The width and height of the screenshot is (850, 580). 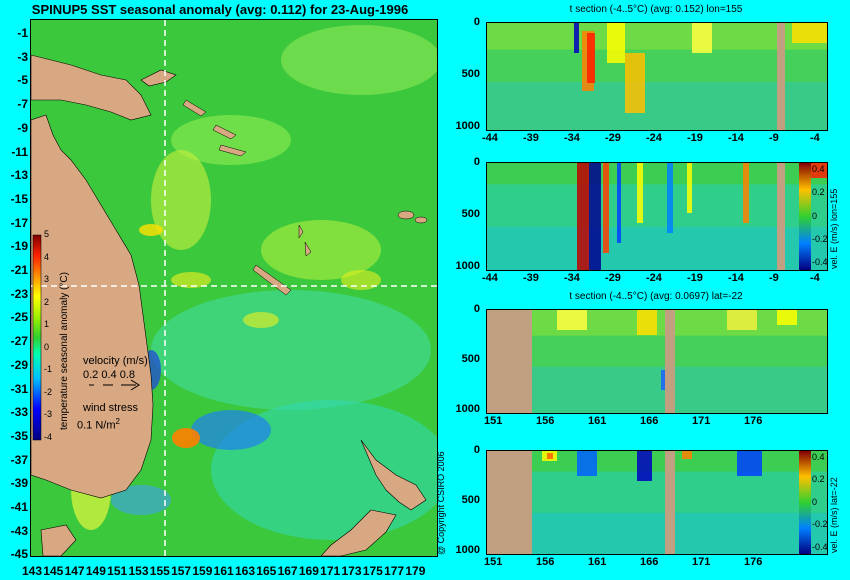 What do you see at coordinates (308, 571) in the screenshot?
I see `map-x-tick: 169` at bounding box center [308, 571].